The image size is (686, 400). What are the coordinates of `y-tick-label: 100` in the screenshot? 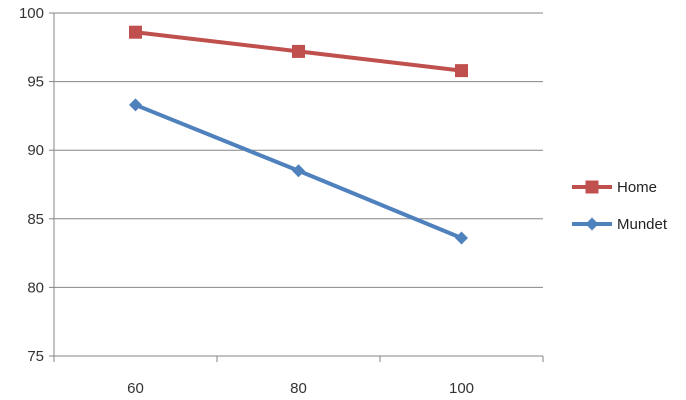 It's located at (31, 13).